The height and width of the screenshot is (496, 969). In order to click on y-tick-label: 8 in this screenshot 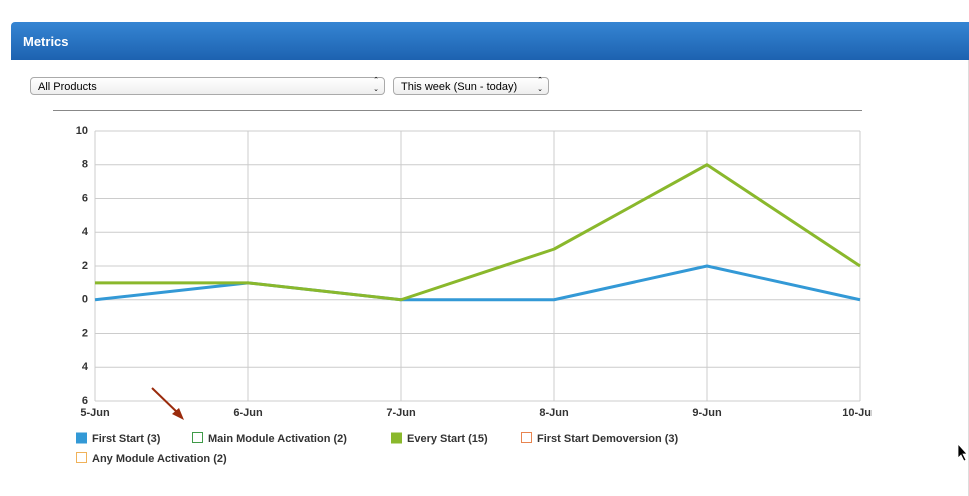, I will do `click(85, 165)`.